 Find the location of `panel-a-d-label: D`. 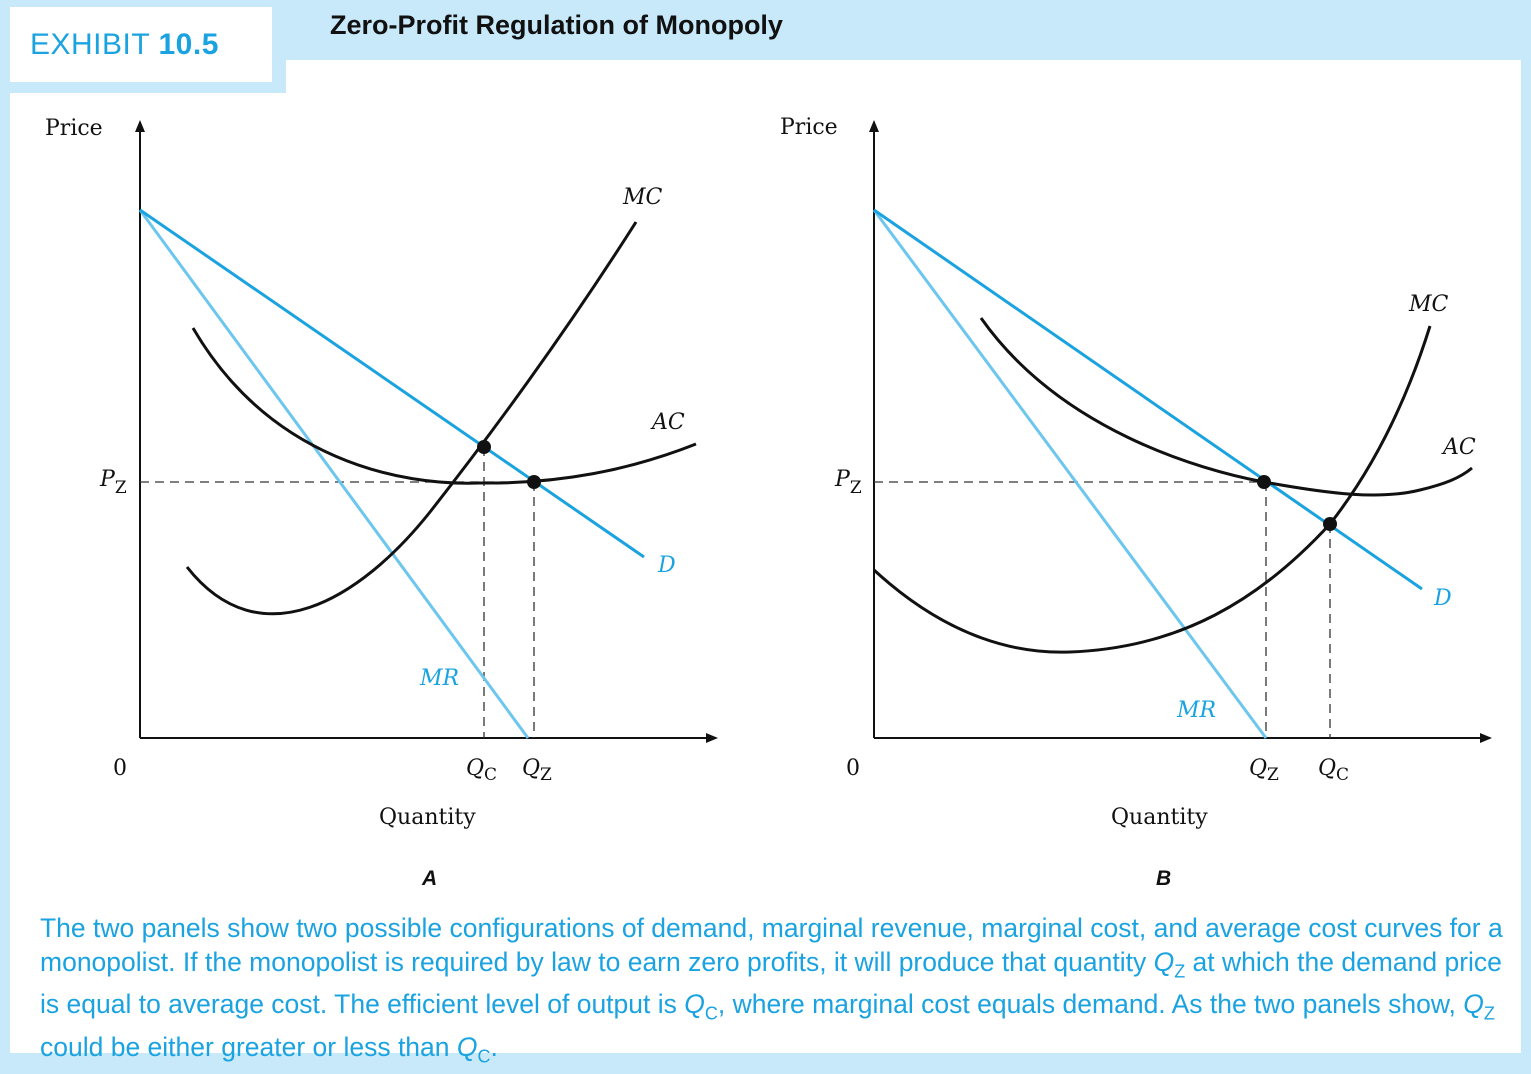

panel-a-d-label: D is located at coordinates (666, 565).